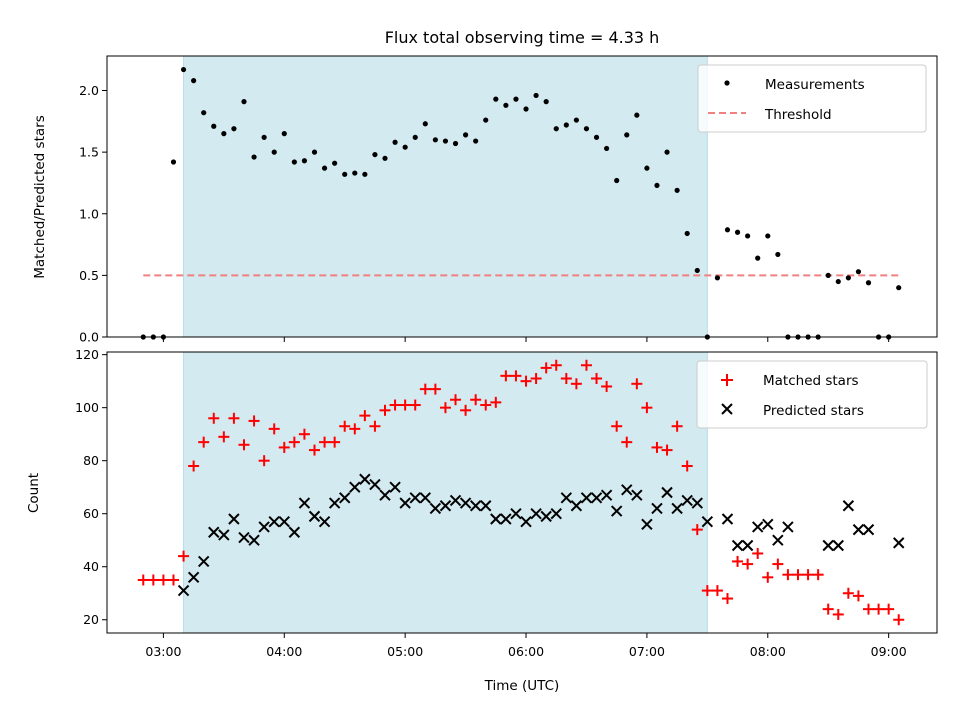  I want to click on y-tick-label: 0.0, so click(89, 337).